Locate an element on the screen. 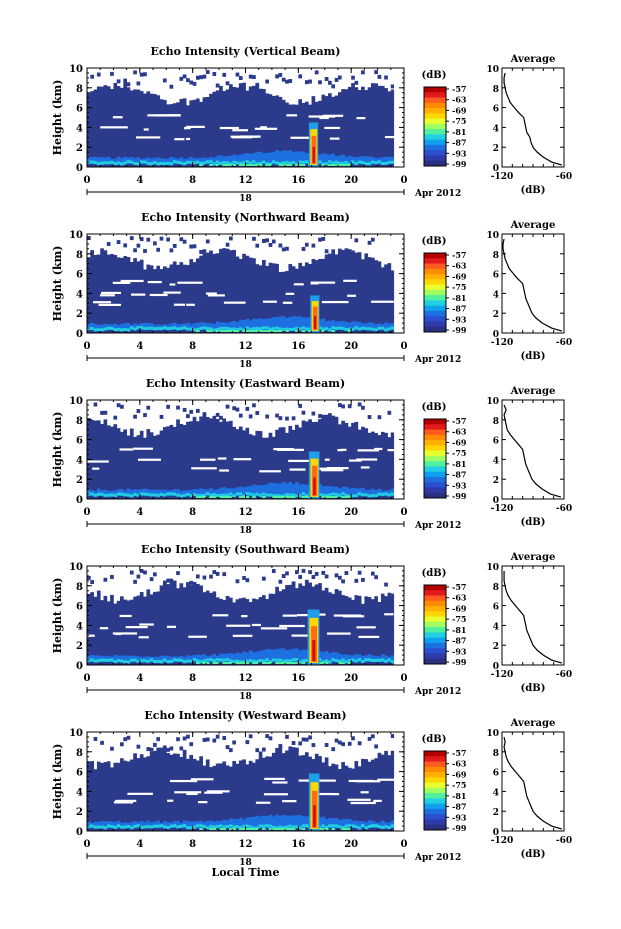 The image size is (621, 929). colorbar-unit: (dB) is located at coordinates (434, 739).